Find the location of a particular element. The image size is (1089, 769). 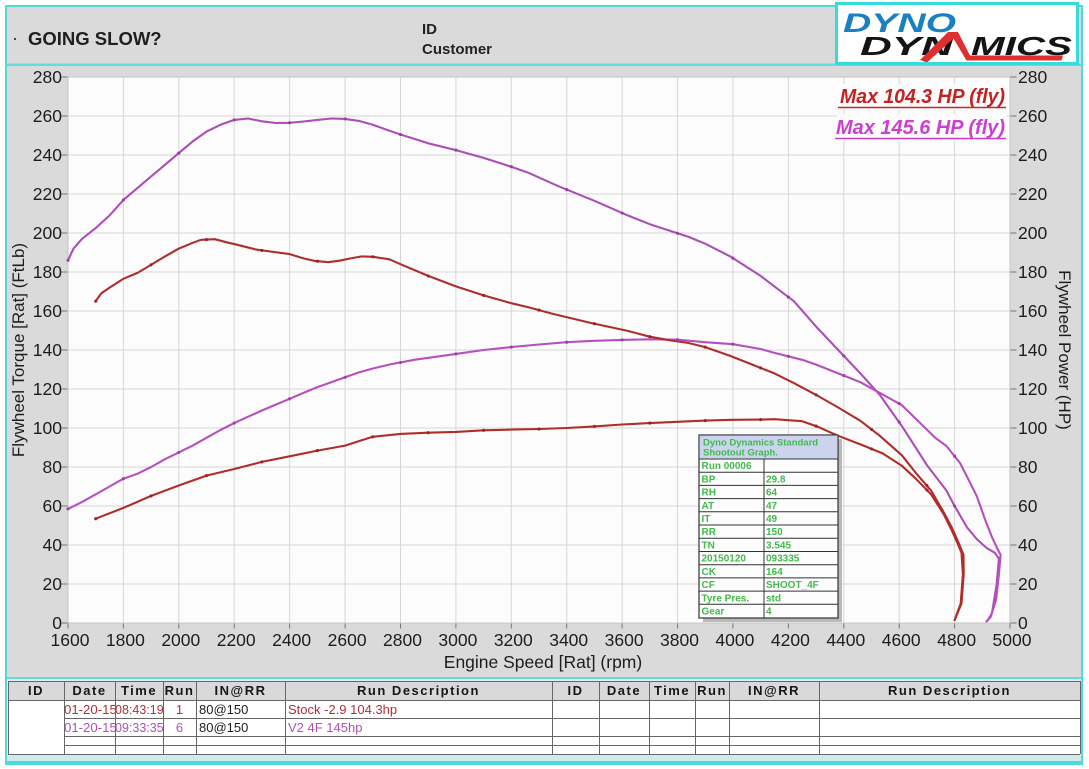

svg-text: 3400 is located at coordinates (568, 640).